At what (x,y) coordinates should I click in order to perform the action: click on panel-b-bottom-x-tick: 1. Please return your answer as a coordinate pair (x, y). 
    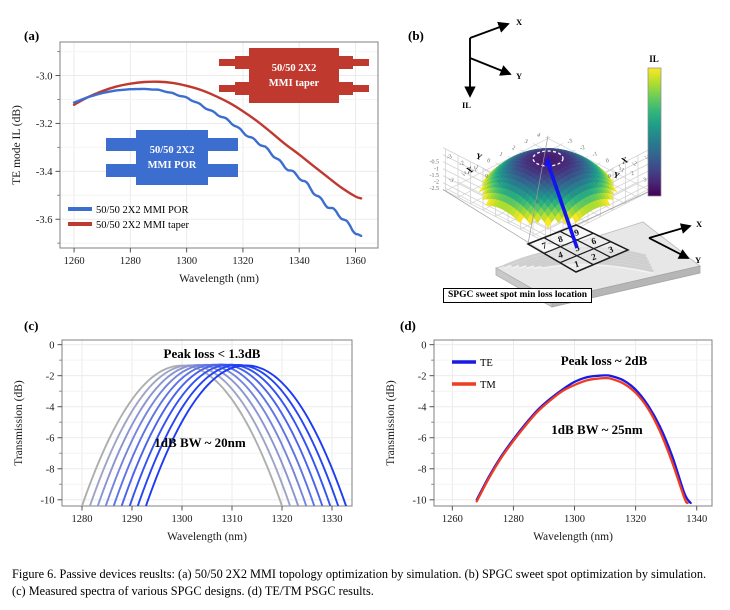
    Looking at the image, I should click on (620, 167).